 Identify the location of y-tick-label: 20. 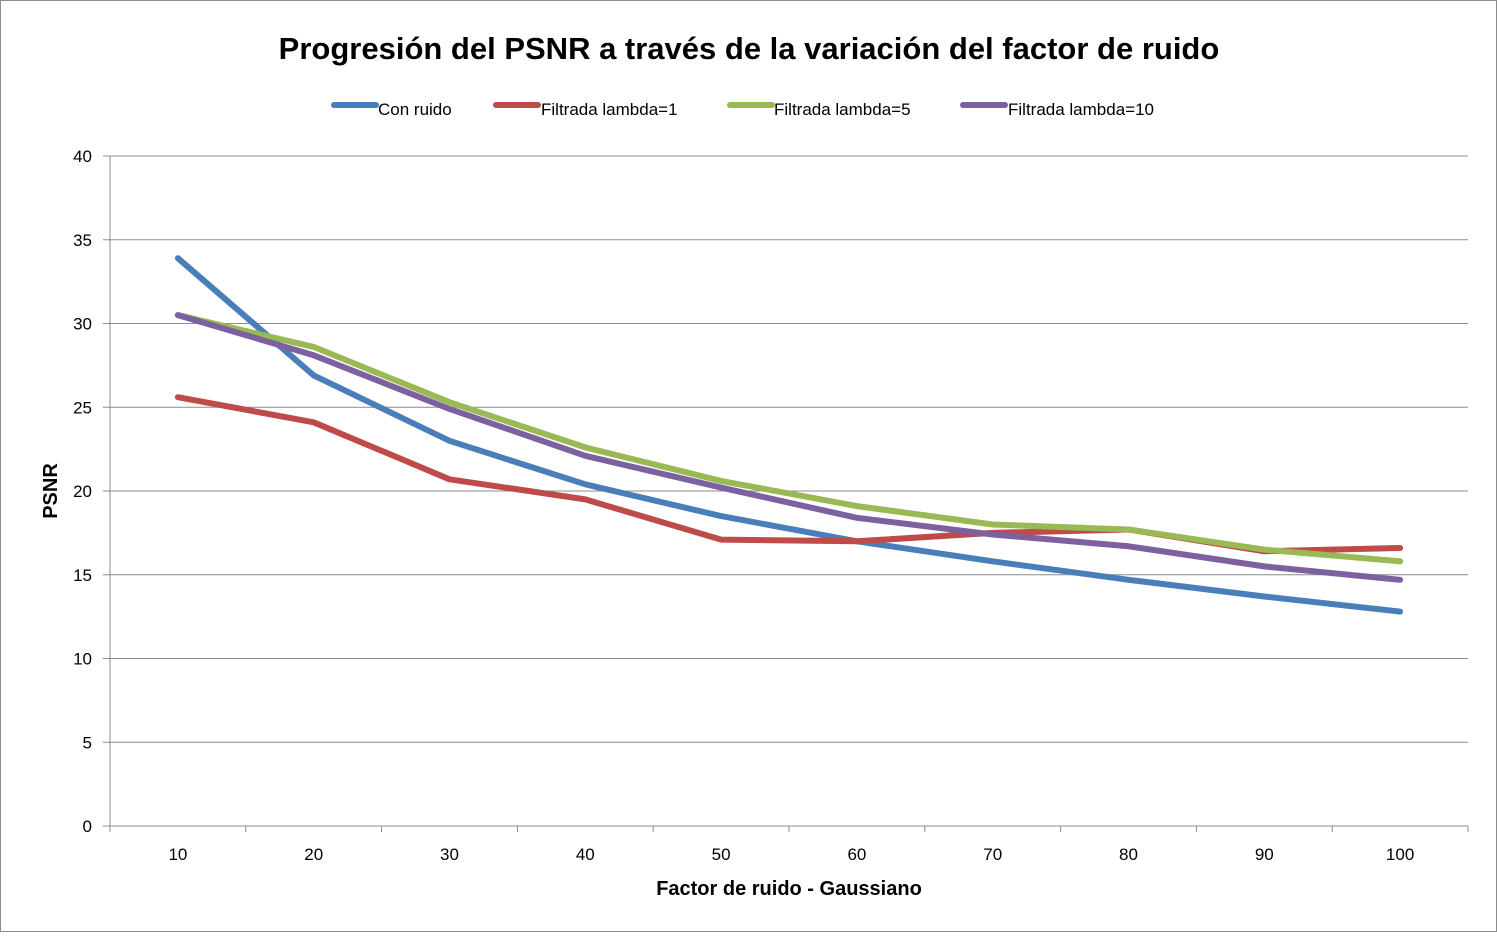
(82, 491).